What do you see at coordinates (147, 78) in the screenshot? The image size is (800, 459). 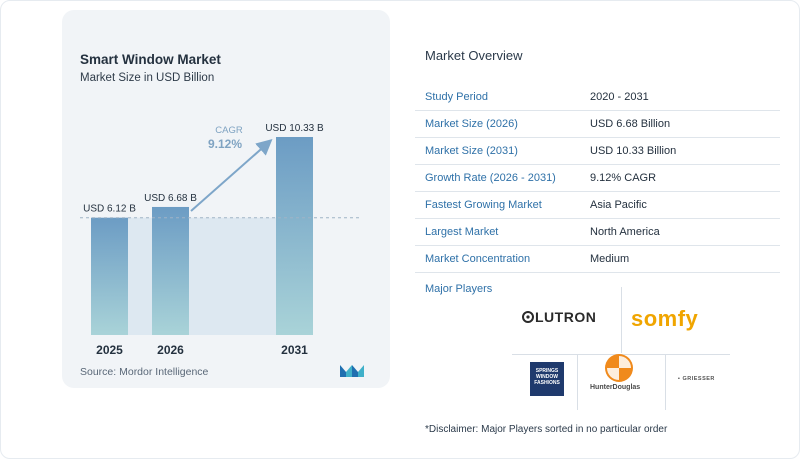 I see `chart-subtitle: Market Size in USD Billion` at bounding box center [147, 78].